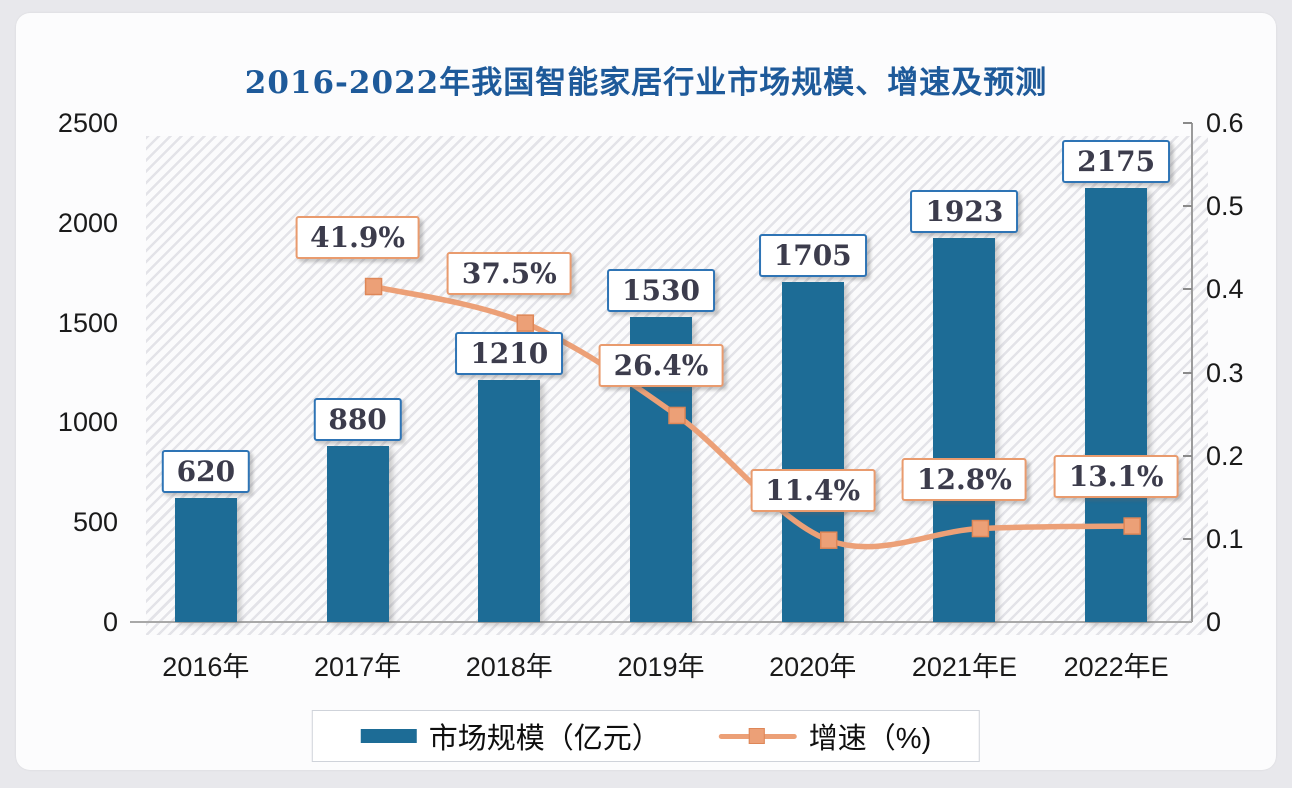  What do you see at coordinates (813, 667) in the screenshot?
I see `x-axis-tick-label: 2020年` at bounding box center [813, 667].